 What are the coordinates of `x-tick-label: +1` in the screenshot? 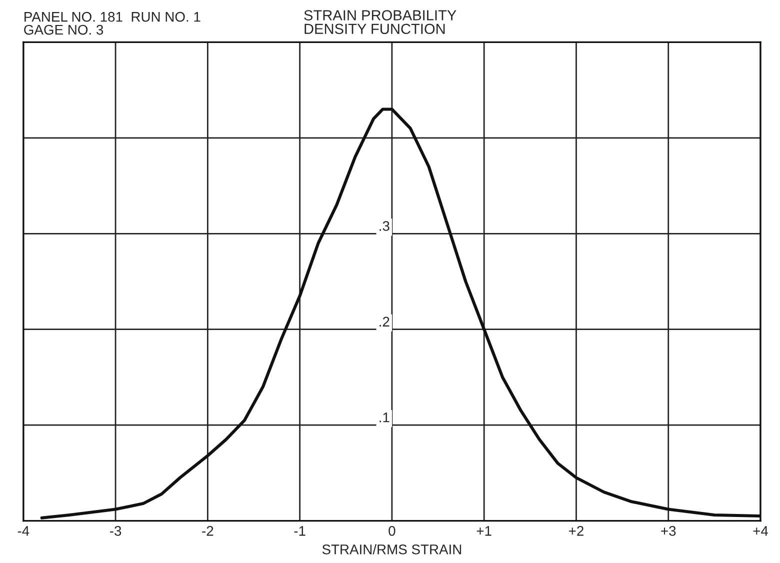 It's located at (484, 531).